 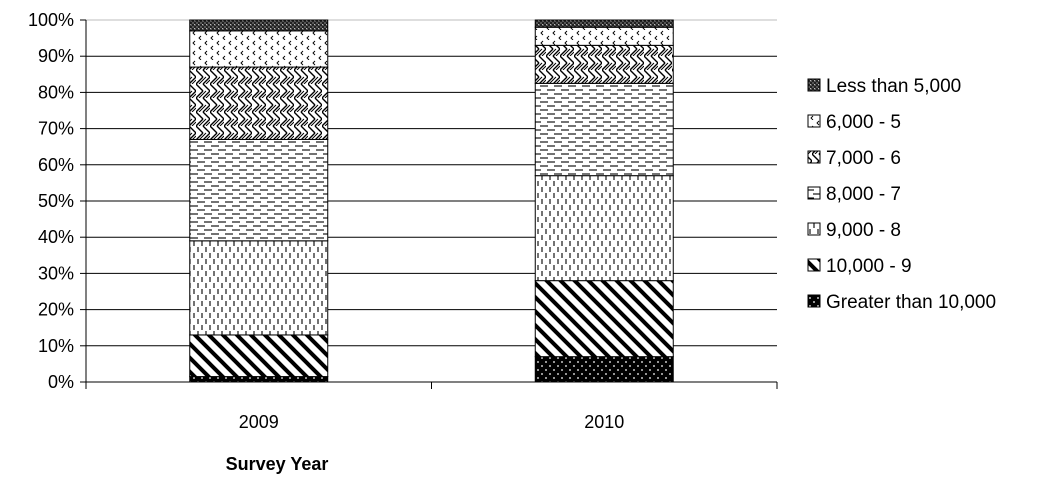 What do you see at coordinates (277, 464) in the screenshot?
I see `x-axis-title: Survey Year` at bounding box center [277, 464].